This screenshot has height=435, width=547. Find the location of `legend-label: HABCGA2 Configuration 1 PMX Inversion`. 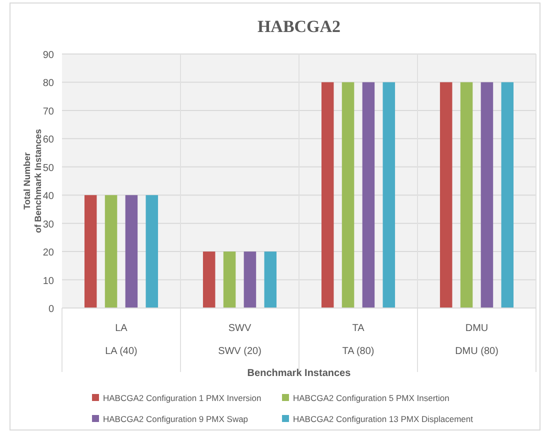

legend-label: HABCGA2 Configuration 1 PMX Inversion is located at coordinates (182, 398).